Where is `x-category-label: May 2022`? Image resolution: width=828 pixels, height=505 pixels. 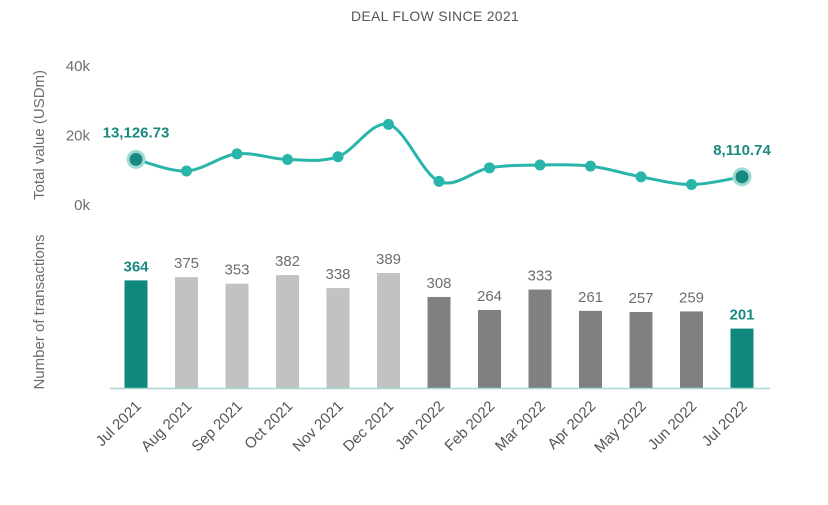
x-category-label: May 2022 is located at coordinates (620, 427).